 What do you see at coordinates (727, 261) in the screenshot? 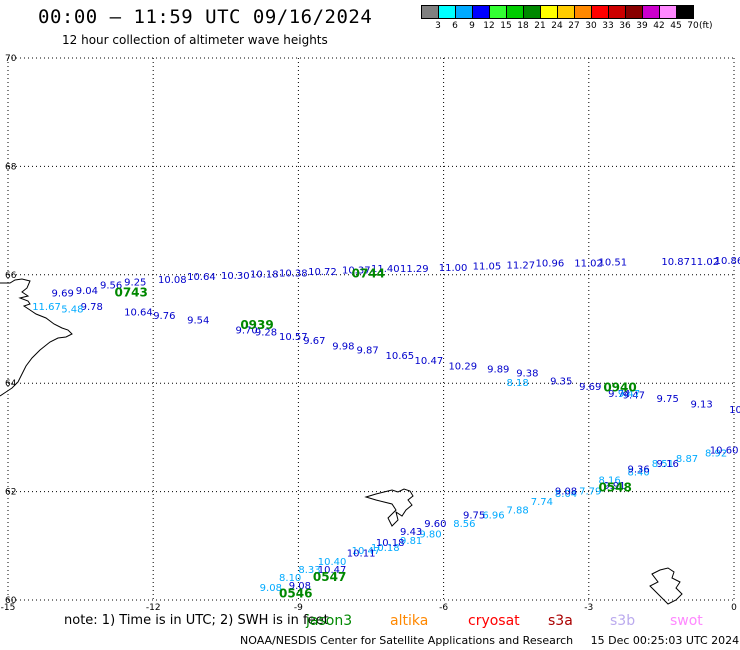
I see `swh-value: 10.86` at bounding box center [727, 261].